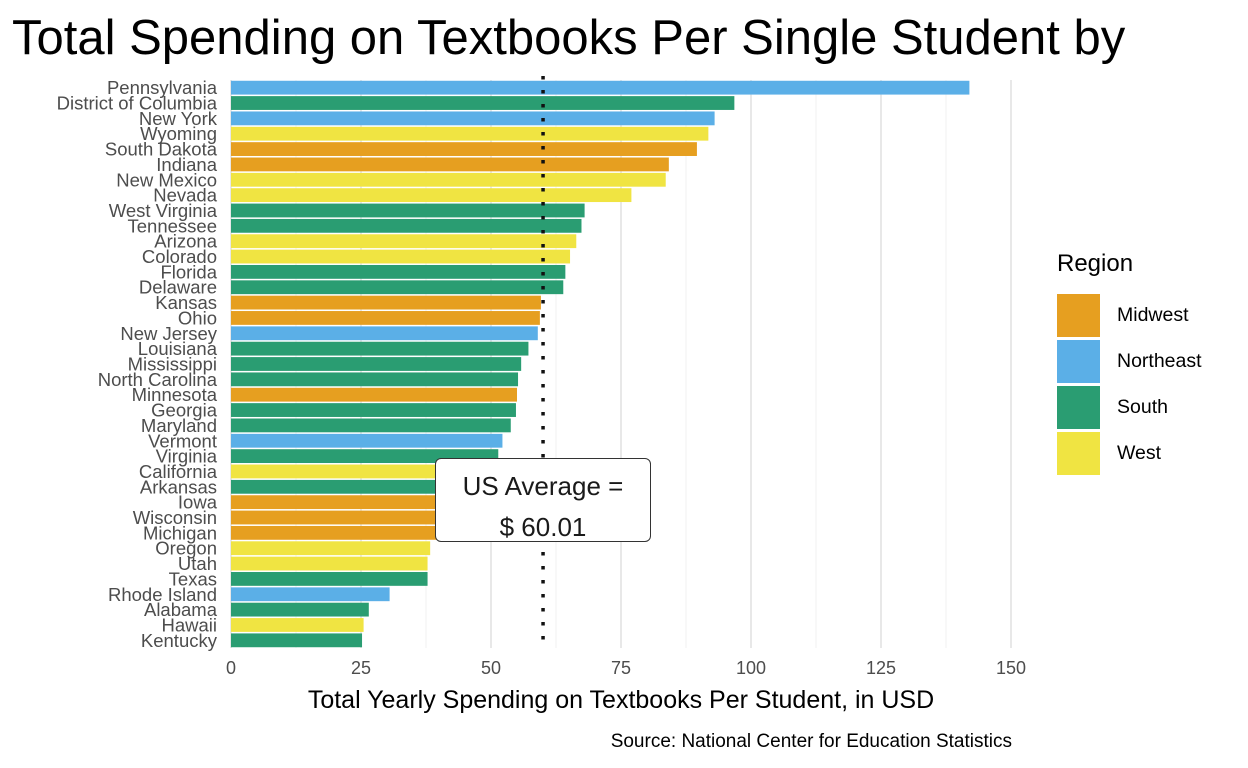  What do you see at coordinates (179, 640) in the screenshot?
I see `y-tick-label: Kentucky` at bounding box center [179, 640].